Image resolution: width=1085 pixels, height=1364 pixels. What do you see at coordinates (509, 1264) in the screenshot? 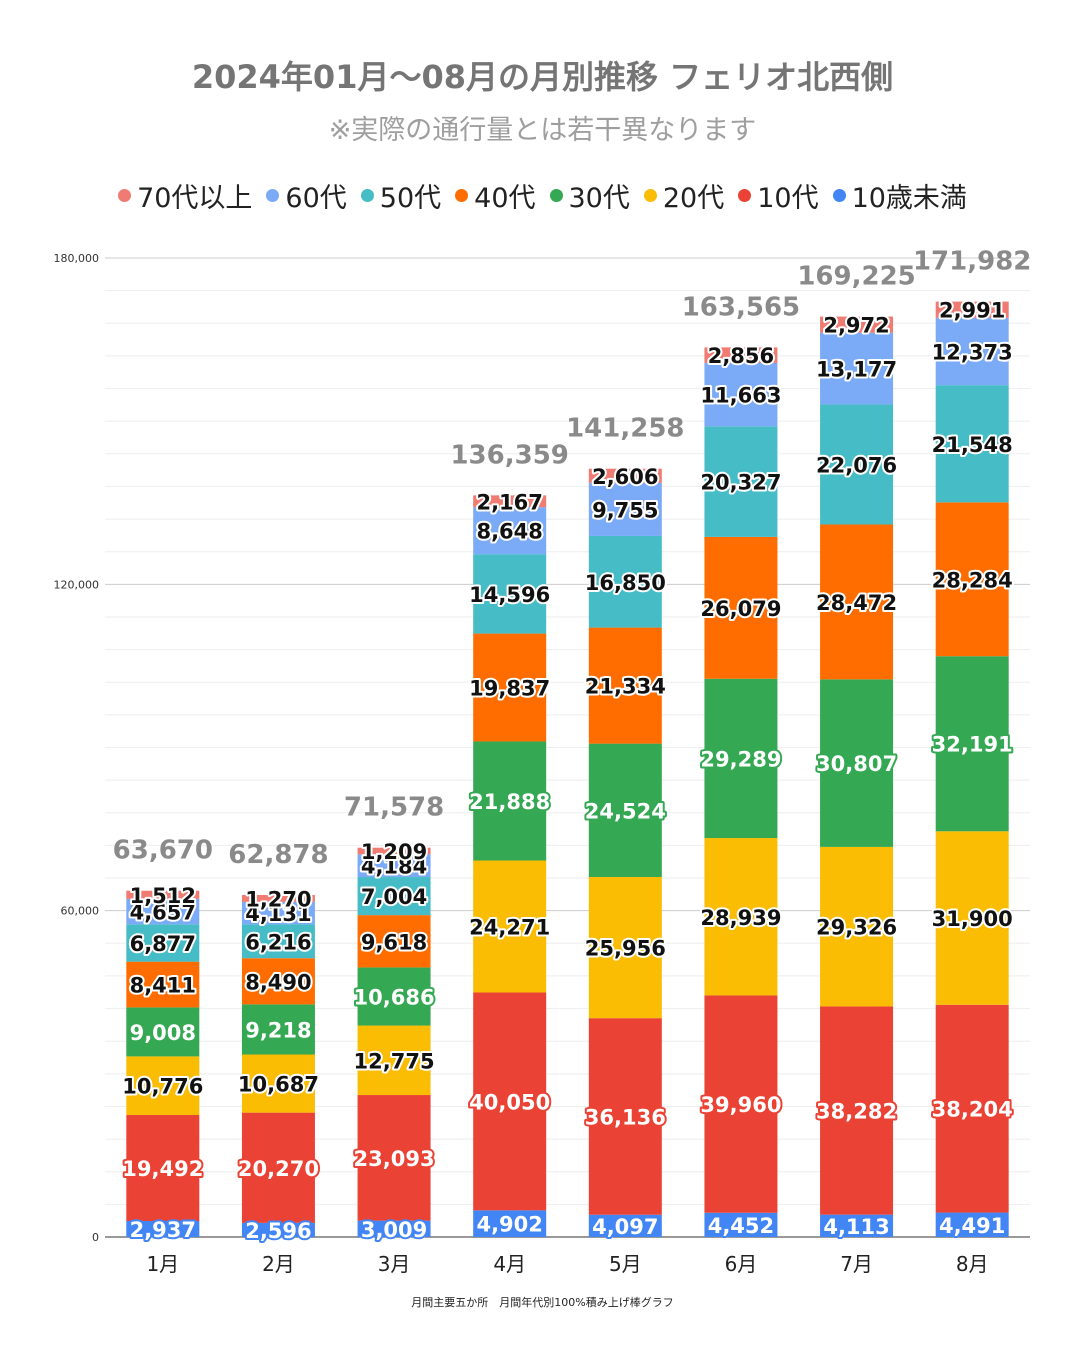
I see `x-tick-label: 4月` at bounding box center [509, 1264].